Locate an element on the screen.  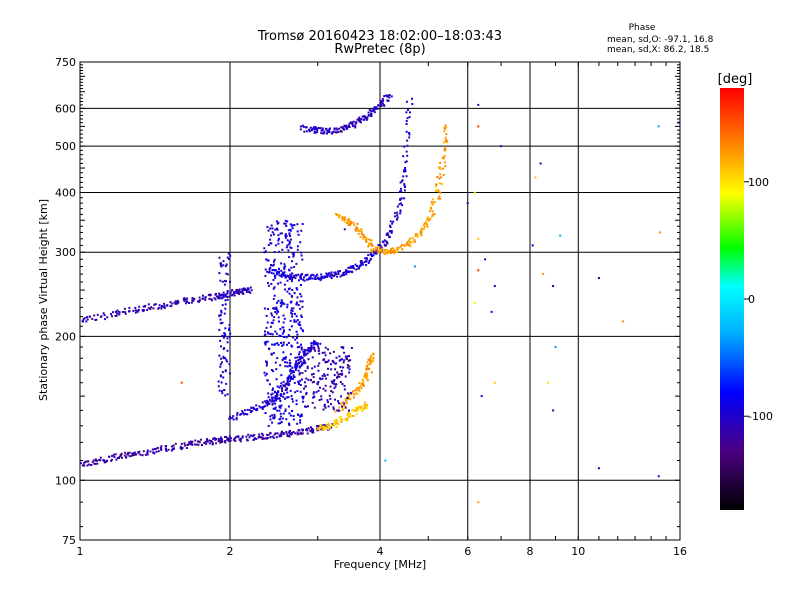
y-tick-label: 200 is located at coordinates (65, 336).